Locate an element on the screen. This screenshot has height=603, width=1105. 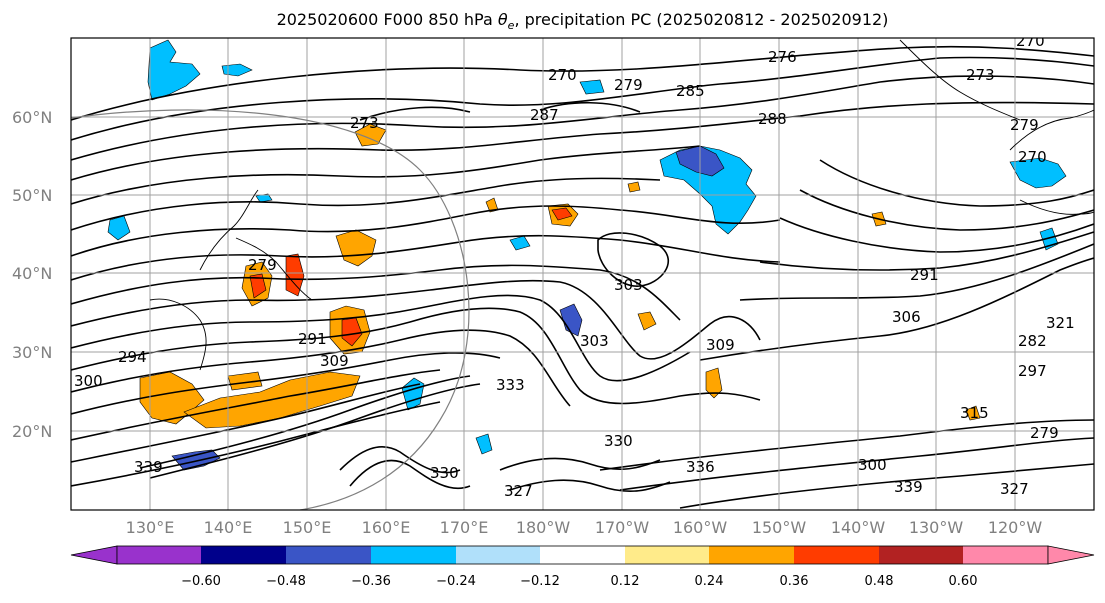
contour-label: 288 is located at coordinates (772, 119).